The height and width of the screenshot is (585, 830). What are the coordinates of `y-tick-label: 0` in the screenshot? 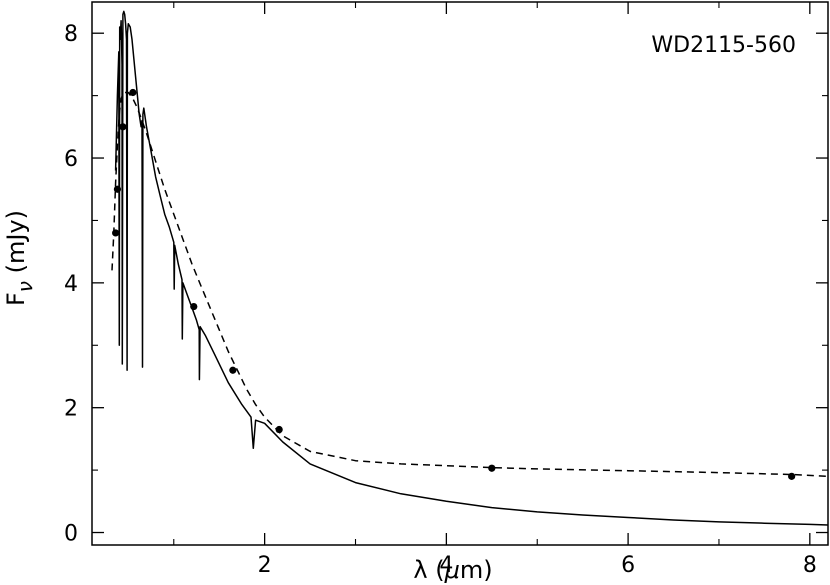 It's located at (71, 534).